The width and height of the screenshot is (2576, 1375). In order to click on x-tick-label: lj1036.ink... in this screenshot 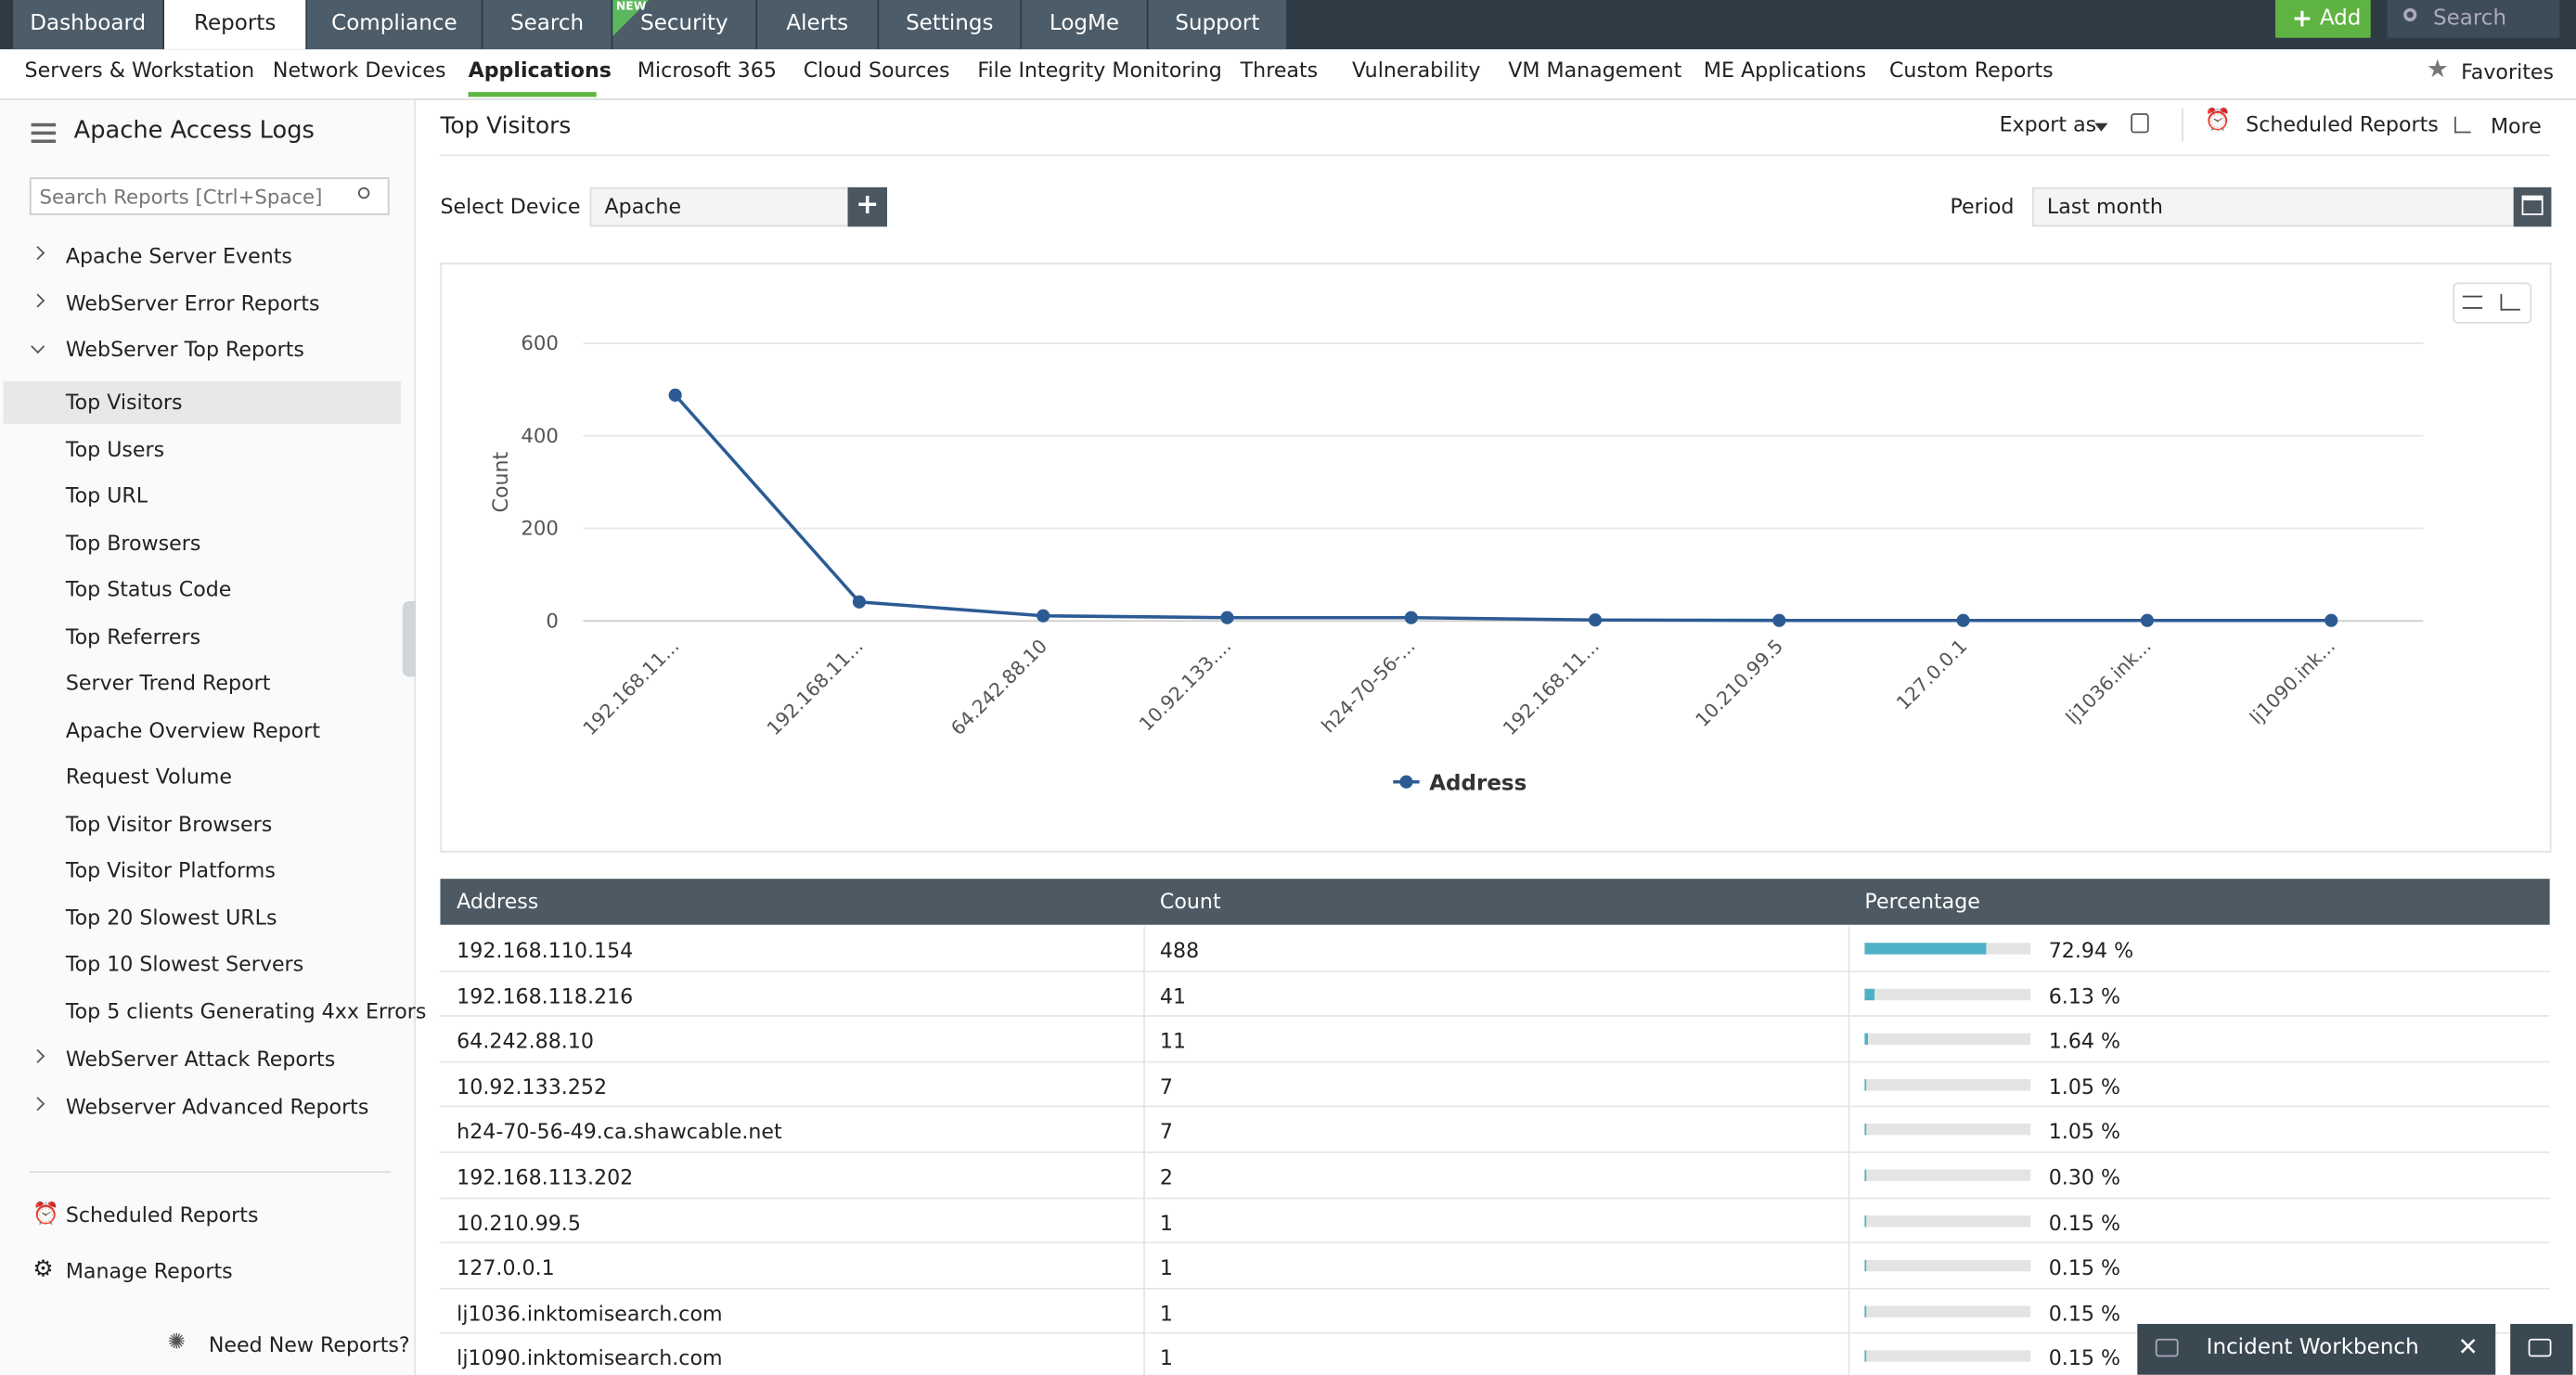, I will do `click(2108, 681)`.